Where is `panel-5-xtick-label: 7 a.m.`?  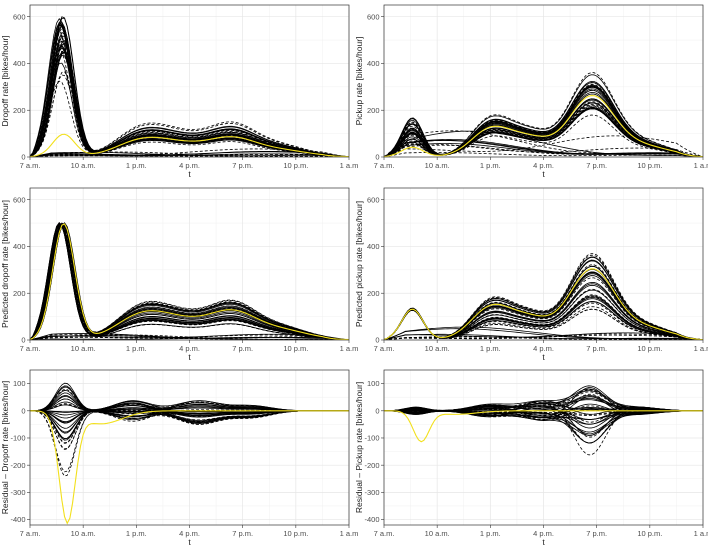 panel-5-xtick-label: 7 a.m. is located at coordinates (30, 533).